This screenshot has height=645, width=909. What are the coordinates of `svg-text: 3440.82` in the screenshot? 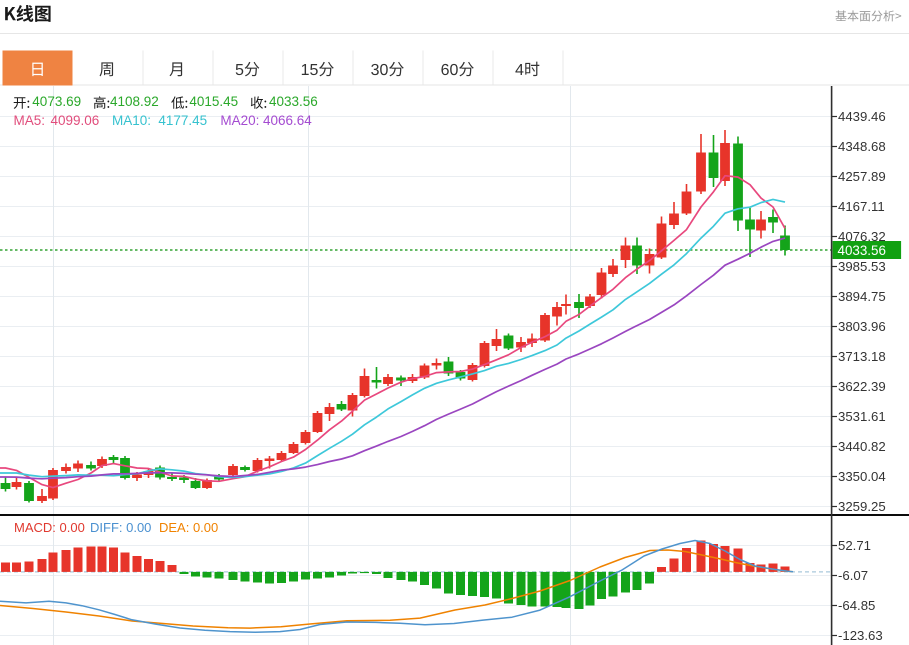 It's located at (862, 446).